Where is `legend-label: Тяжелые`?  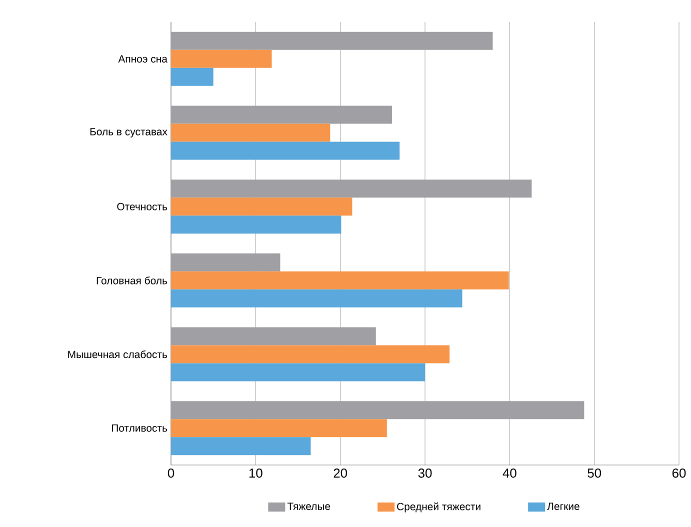 legend-label: Тяжелые is located at coordinates (308, 506).